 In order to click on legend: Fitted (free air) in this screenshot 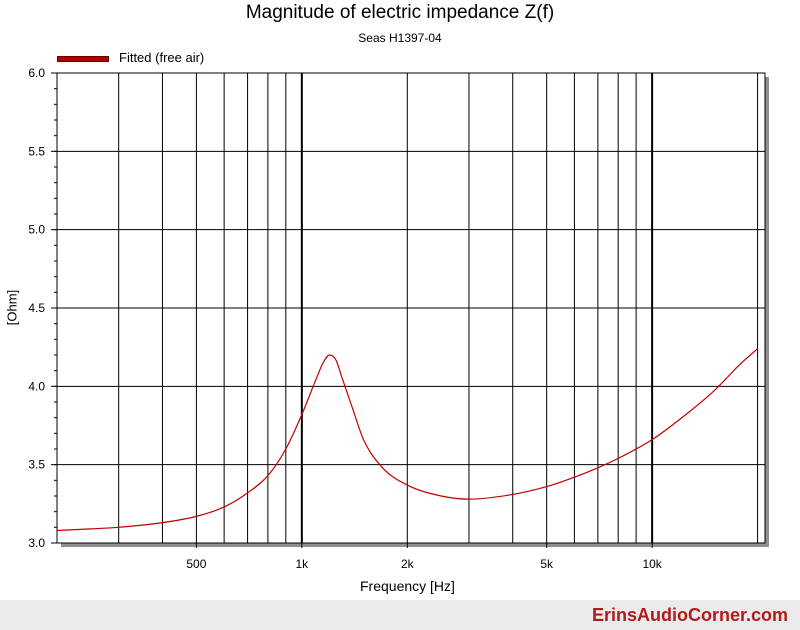, I will do `click(130, 57)`.